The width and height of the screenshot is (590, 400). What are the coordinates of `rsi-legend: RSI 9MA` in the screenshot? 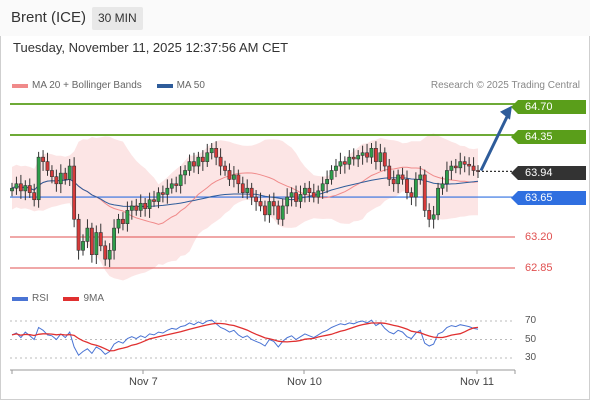 It's located at (58, 298).